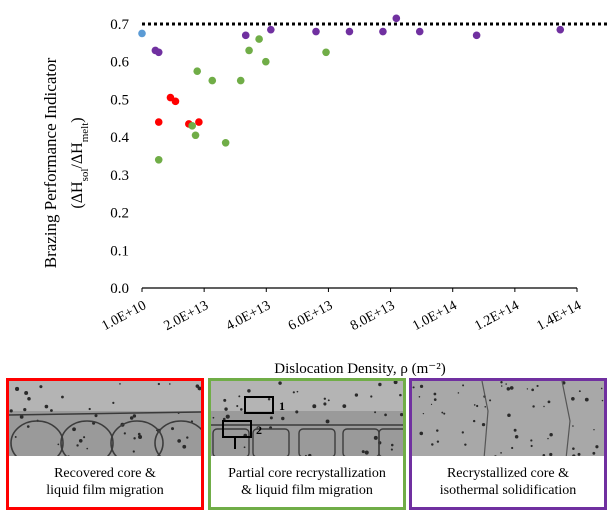  I want to click on caption-line1: Partial core recrystallization, so click(307, 473).